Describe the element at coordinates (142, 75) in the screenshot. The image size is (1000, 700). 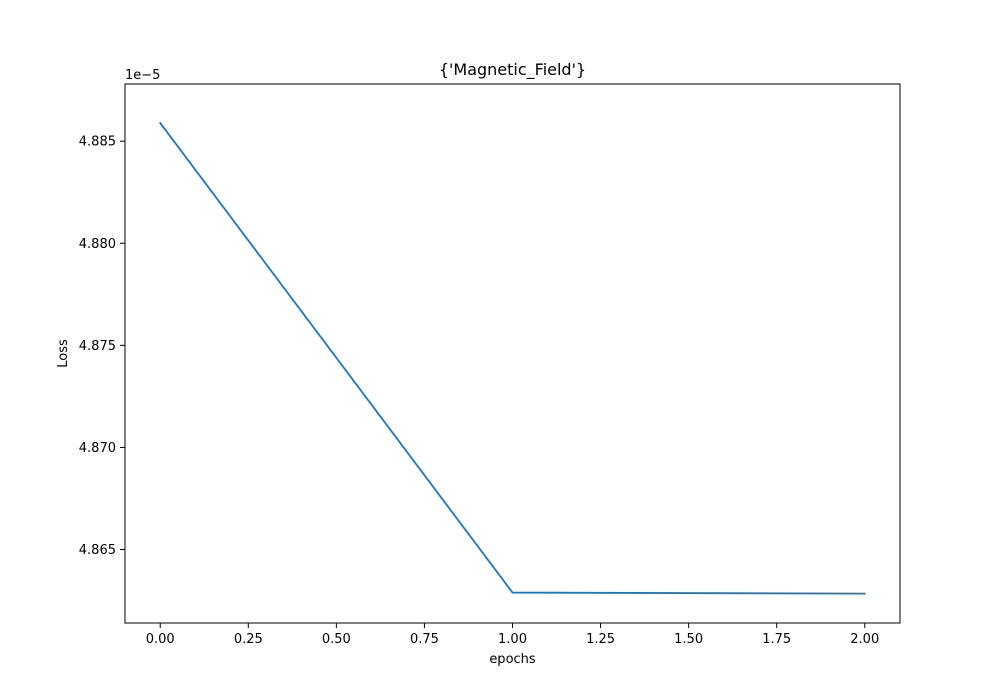
I see `y-offset-text: 1e−5` at that location.